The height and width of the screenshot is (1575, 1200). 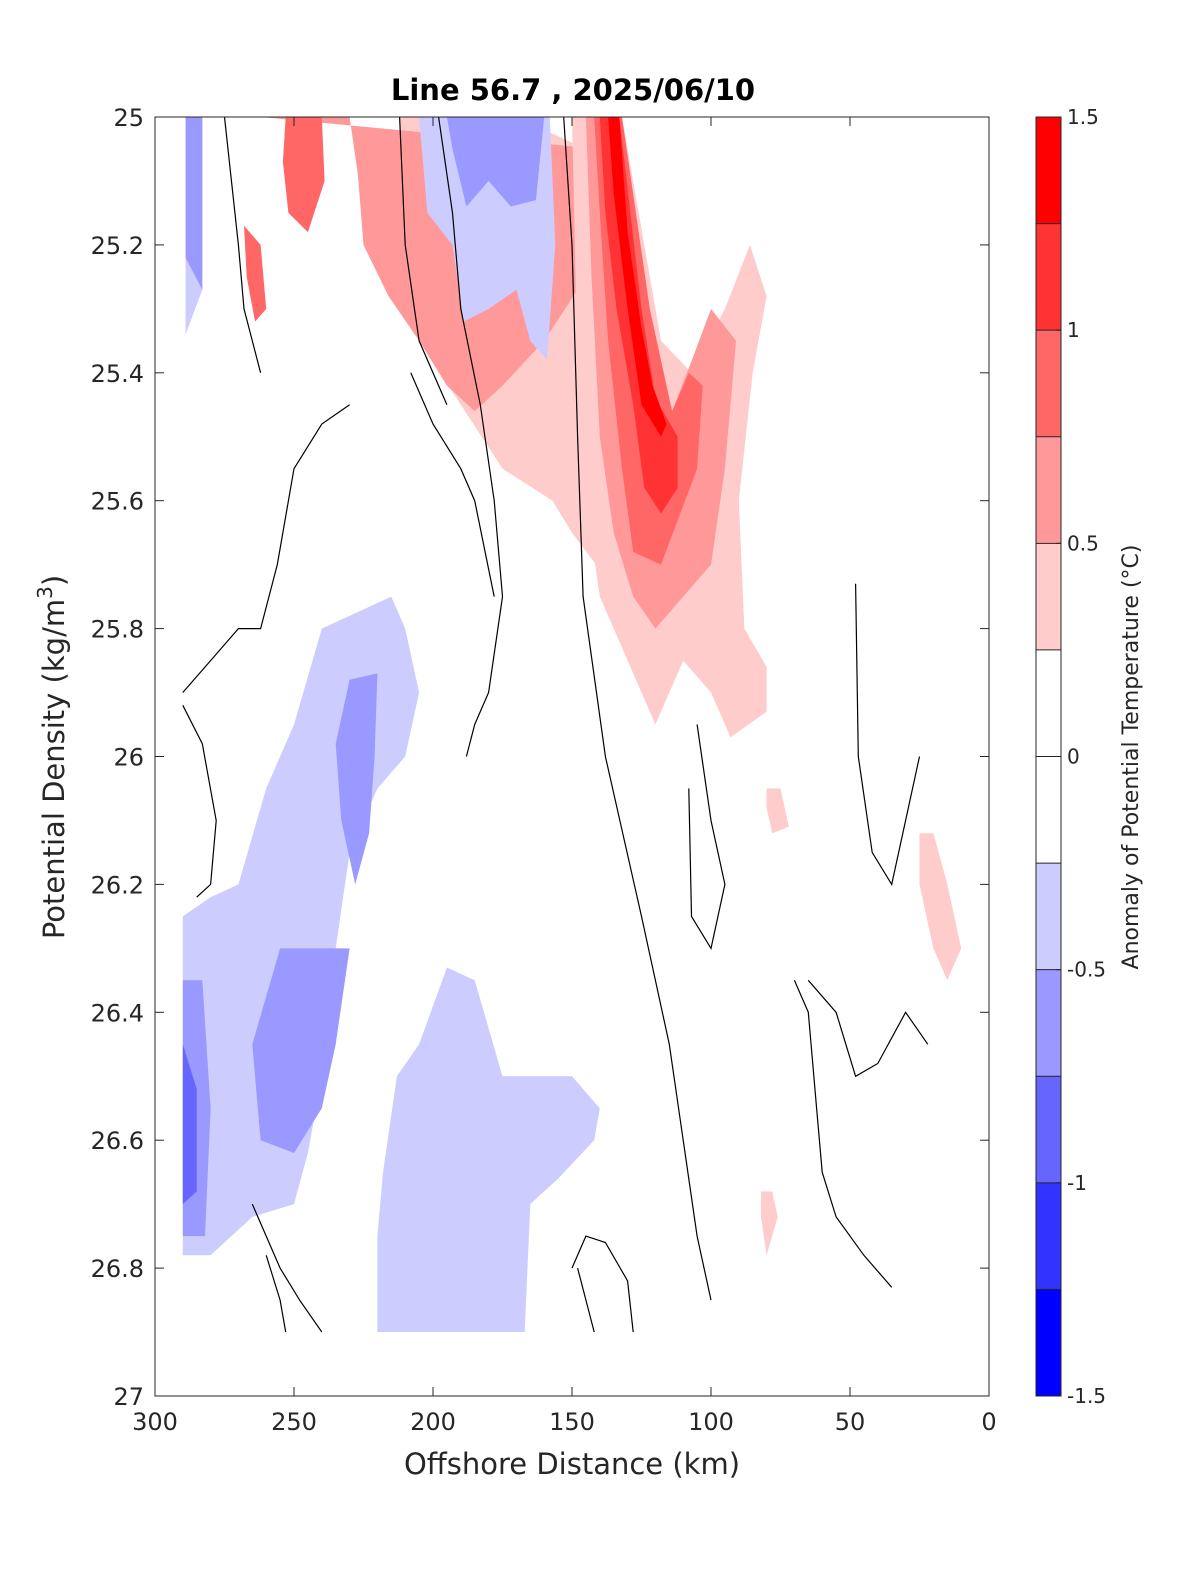 I want to click on contour-region-warm-east-peak, so click(x=637, y=277).